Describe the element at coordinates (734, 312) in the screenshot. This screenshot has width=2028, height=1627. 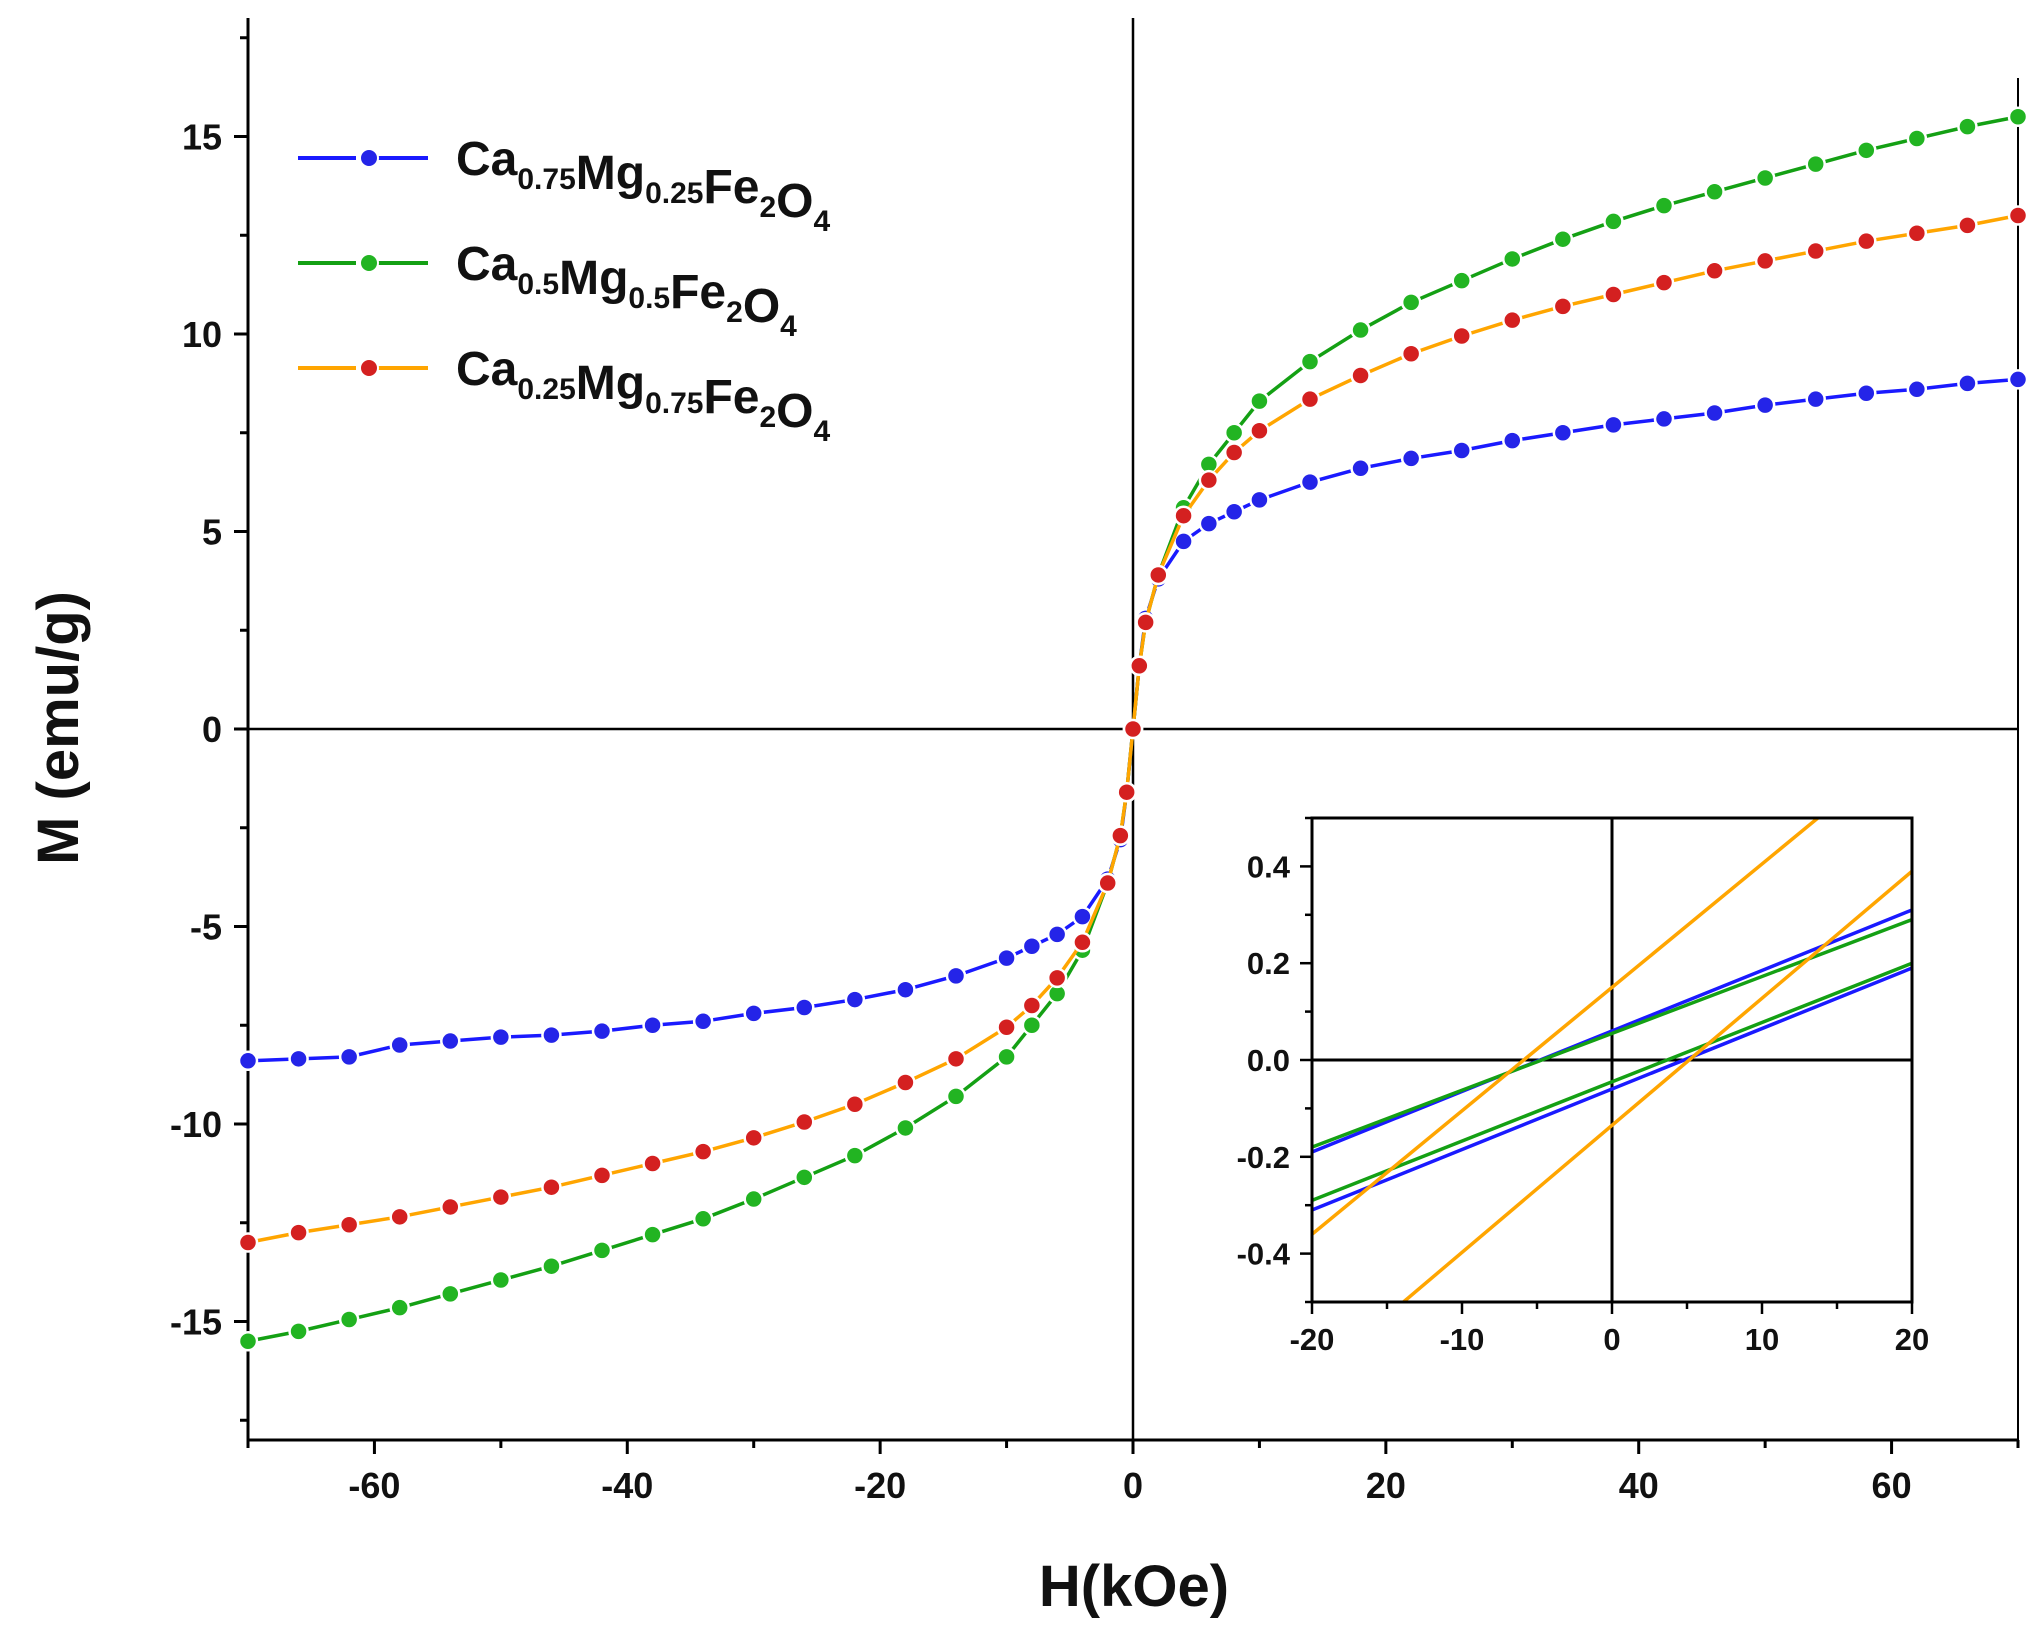
I see `legend-subscript: 2` at that location.